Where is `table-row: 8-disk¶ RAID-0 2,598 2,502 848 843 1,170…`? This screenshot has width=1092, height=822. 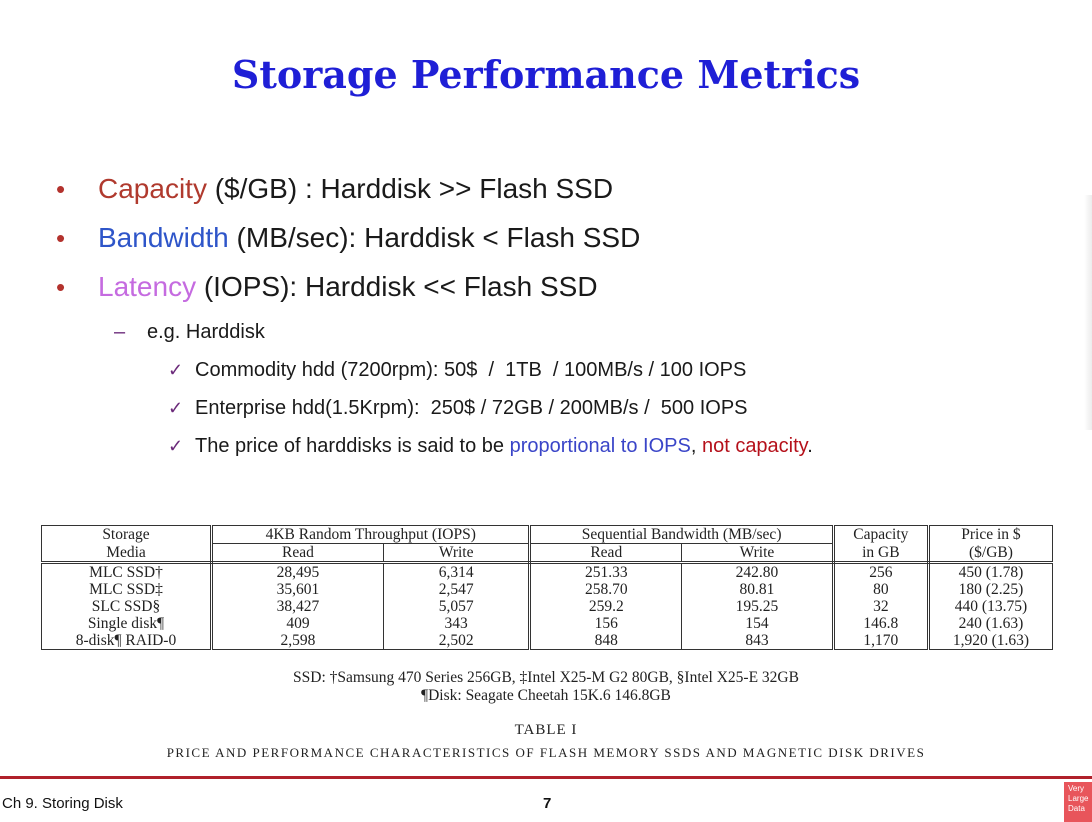
table-row: 8-disk¶ RAID-0 2,598 2,502 848 843 1,170… is located at coordinates (547, 641).